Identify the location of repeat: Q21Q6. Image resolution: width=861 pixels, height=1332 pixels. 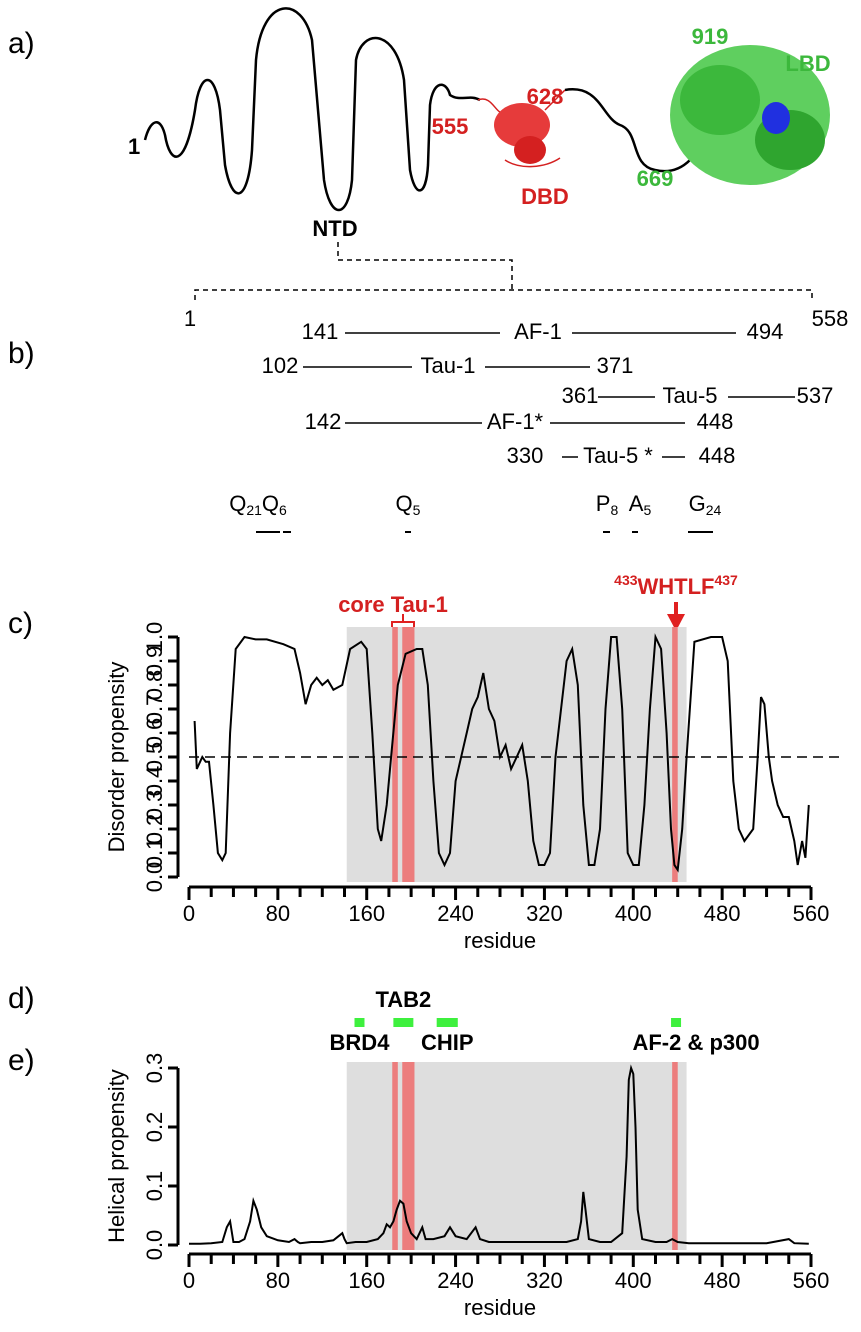
(258, 504).